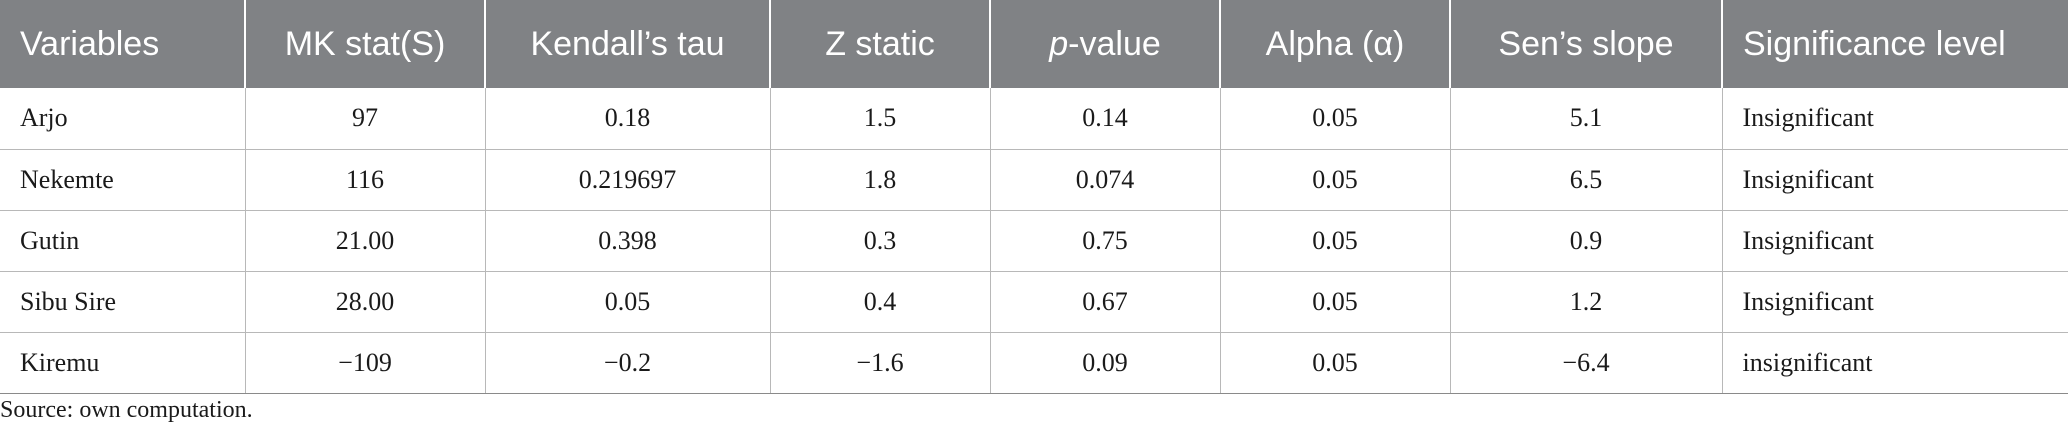  Describe the element at coordinates (1586, 302) in the screenshot. I see `cell-sens-slope: 1.2` at that location.